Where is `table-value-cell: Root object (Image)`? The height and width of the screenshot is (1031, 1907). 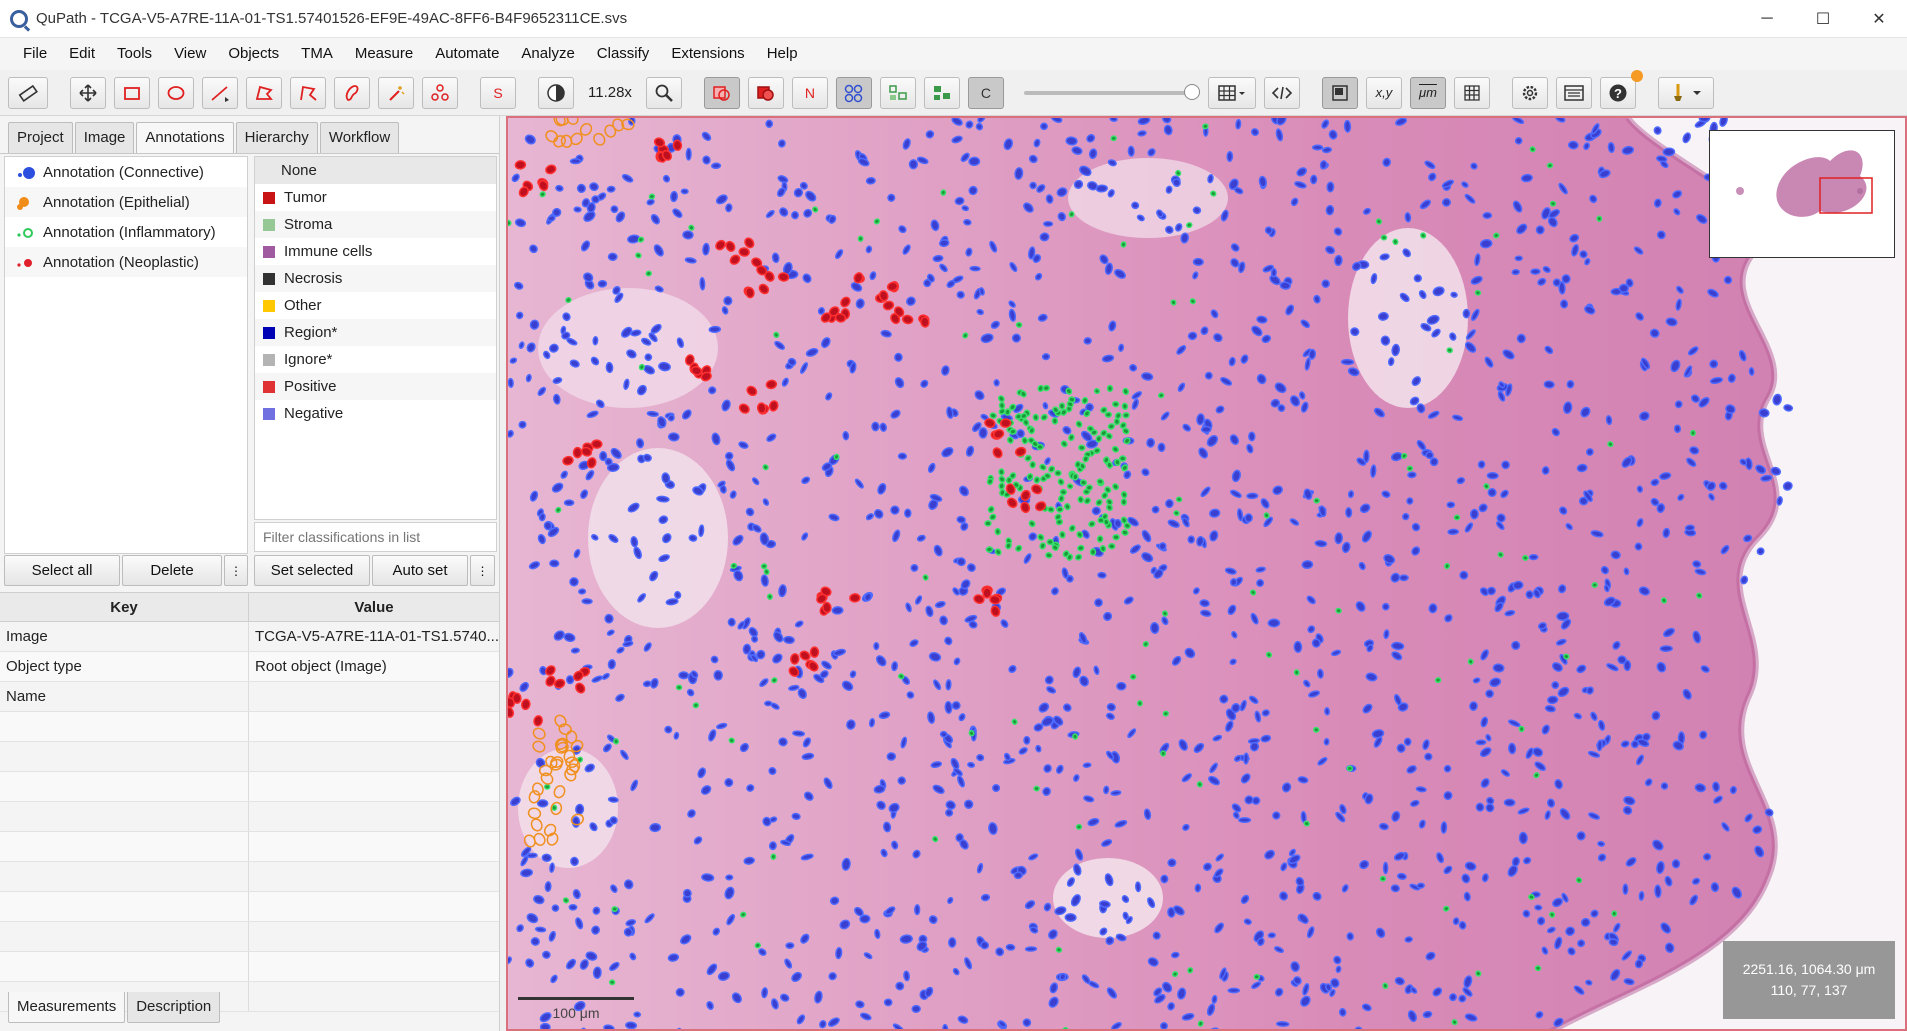
table-value-cell: Root object (Image) is located at coordinates (321, 666).